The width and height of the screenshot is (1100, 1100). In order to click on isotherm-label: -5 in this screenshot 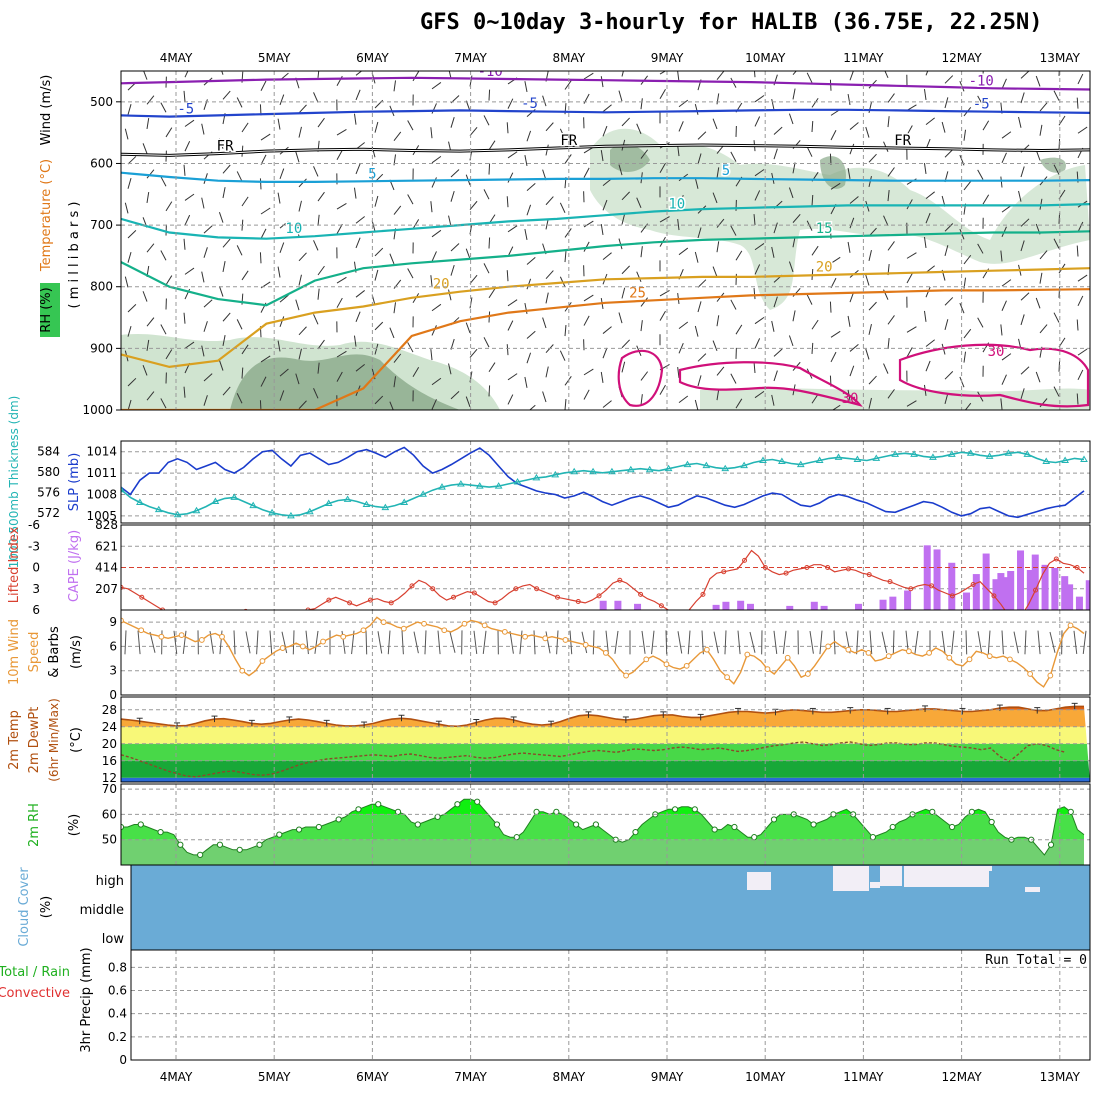, I will do `click(981, 105)`.